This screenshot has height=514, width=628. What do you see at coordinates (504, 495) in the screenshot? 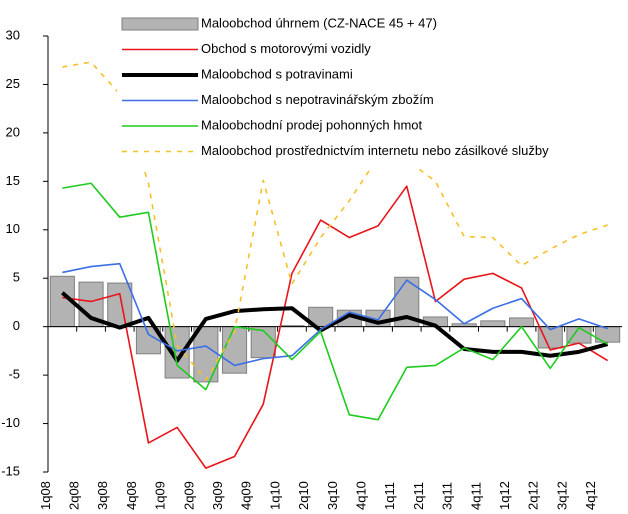
I see `x-tick-label: 1q12` at bounding box center [504, 495].